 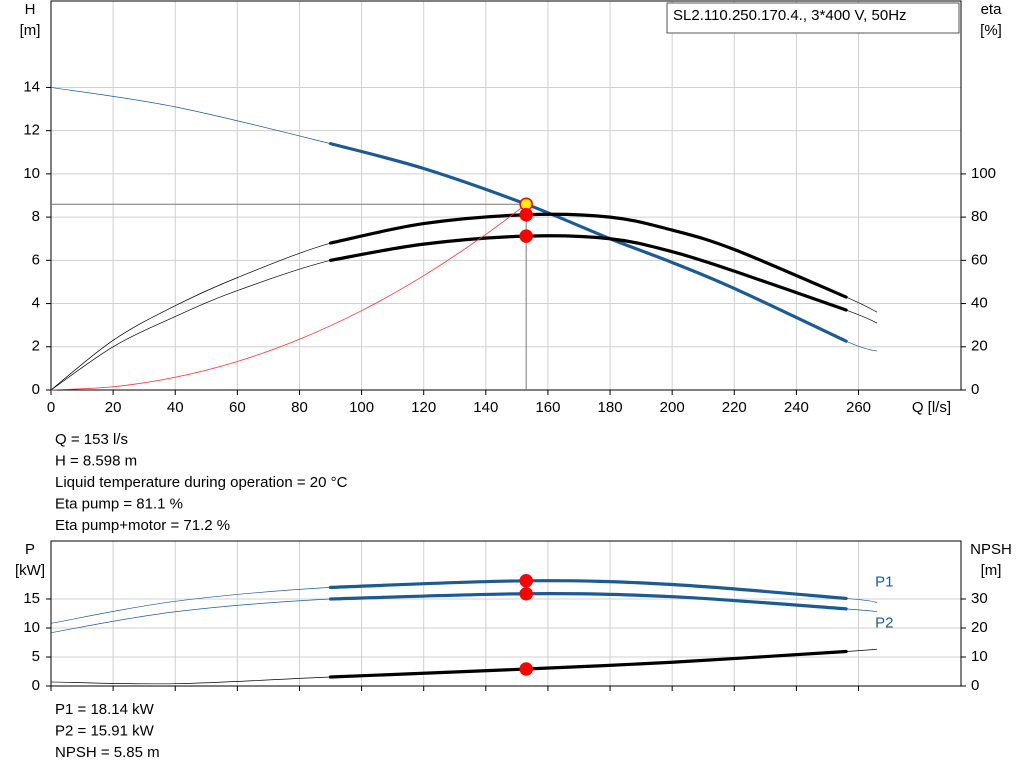 What do you see at coordinates (547, 407) in the screenshot?
I see `x-tick-label: 160` at bounding box center [547, 407].